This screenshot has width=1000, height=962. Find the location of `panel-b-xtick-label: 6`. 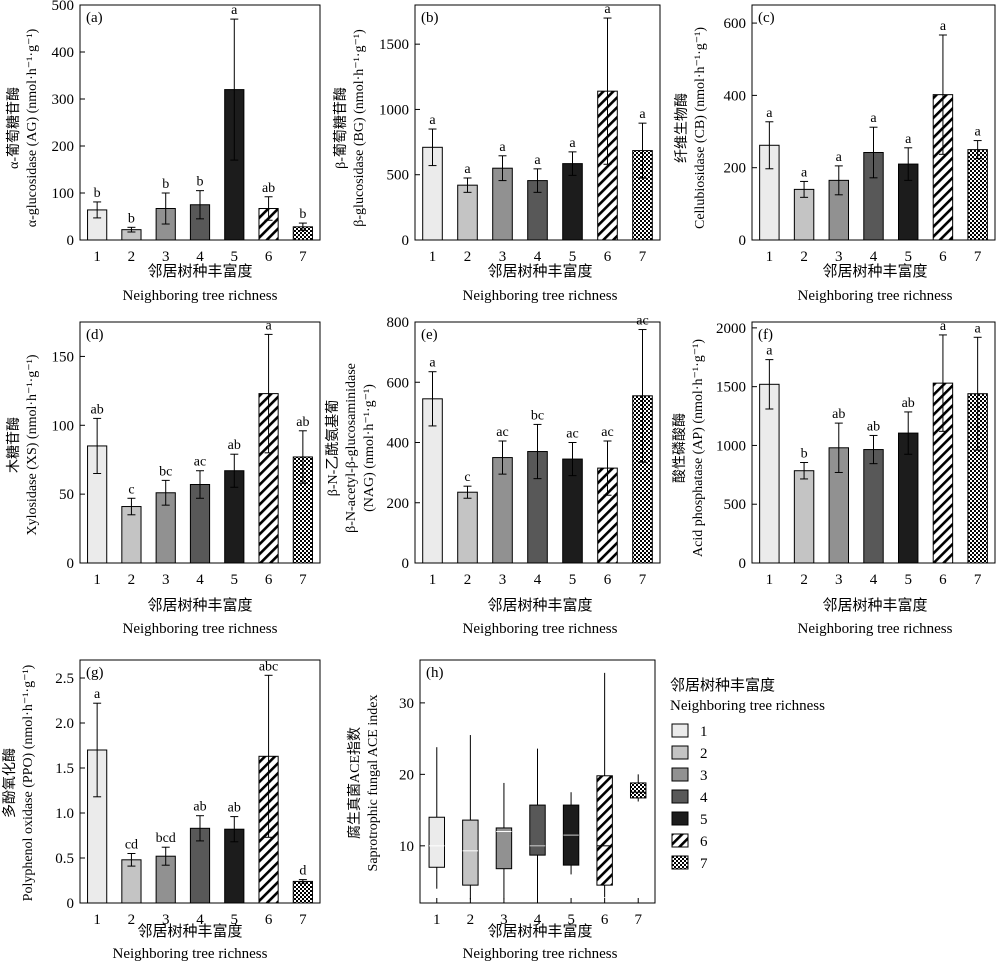

panel-b-xtick-label: 6 is located at coordinates (608, 257).